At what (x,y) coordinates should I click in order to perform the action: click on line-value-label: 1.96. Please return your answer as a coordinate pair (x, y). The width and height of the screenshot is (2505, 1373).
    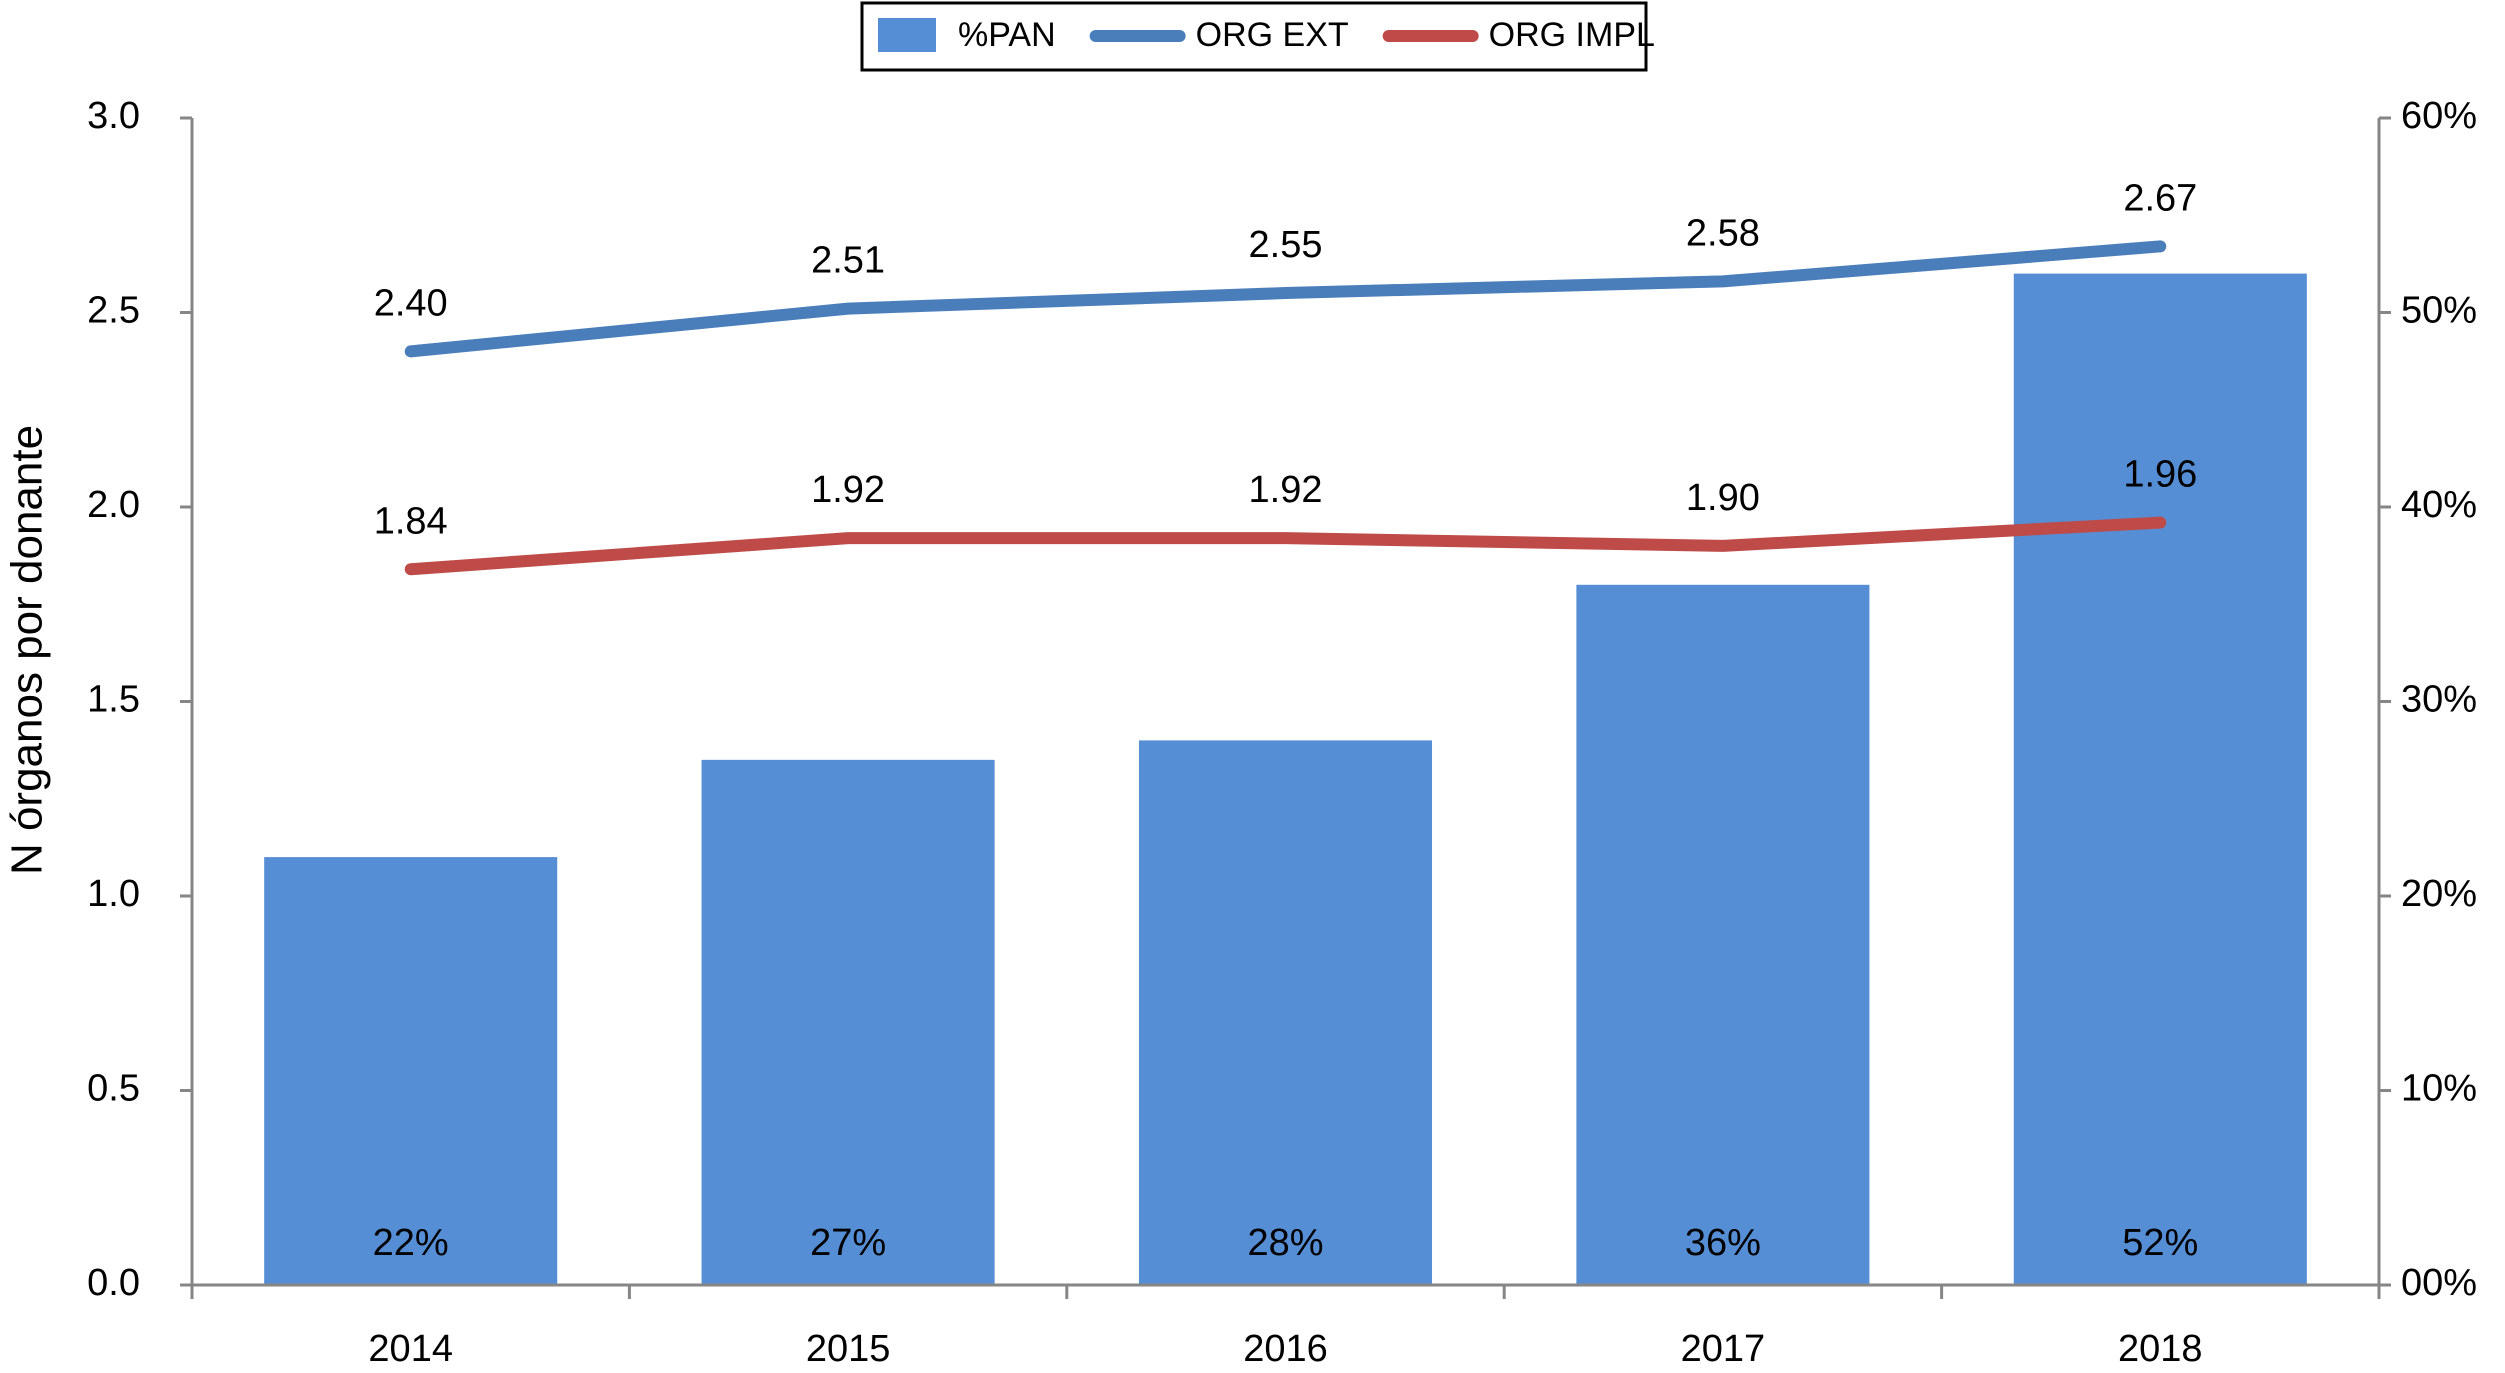
    Looking at the image, I should click on (2160, 475).